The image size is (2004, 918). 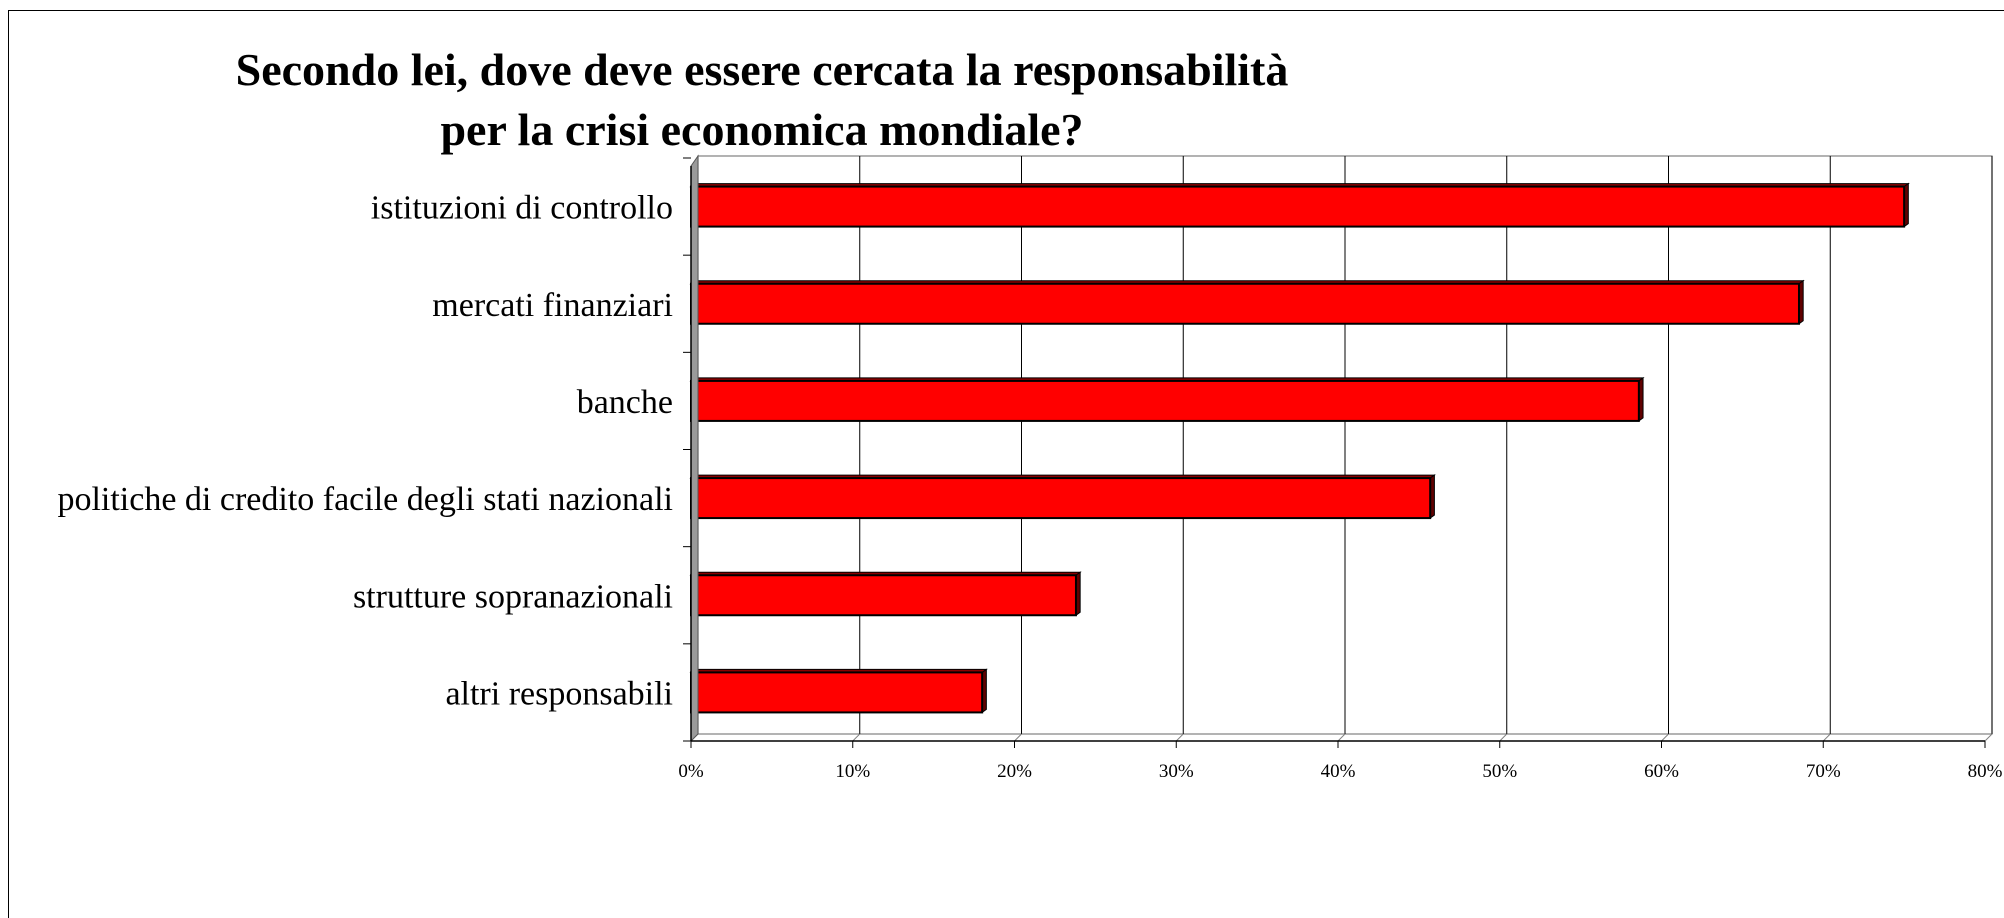 I want to click on y-axis-wall, so click(x=694, y=448).